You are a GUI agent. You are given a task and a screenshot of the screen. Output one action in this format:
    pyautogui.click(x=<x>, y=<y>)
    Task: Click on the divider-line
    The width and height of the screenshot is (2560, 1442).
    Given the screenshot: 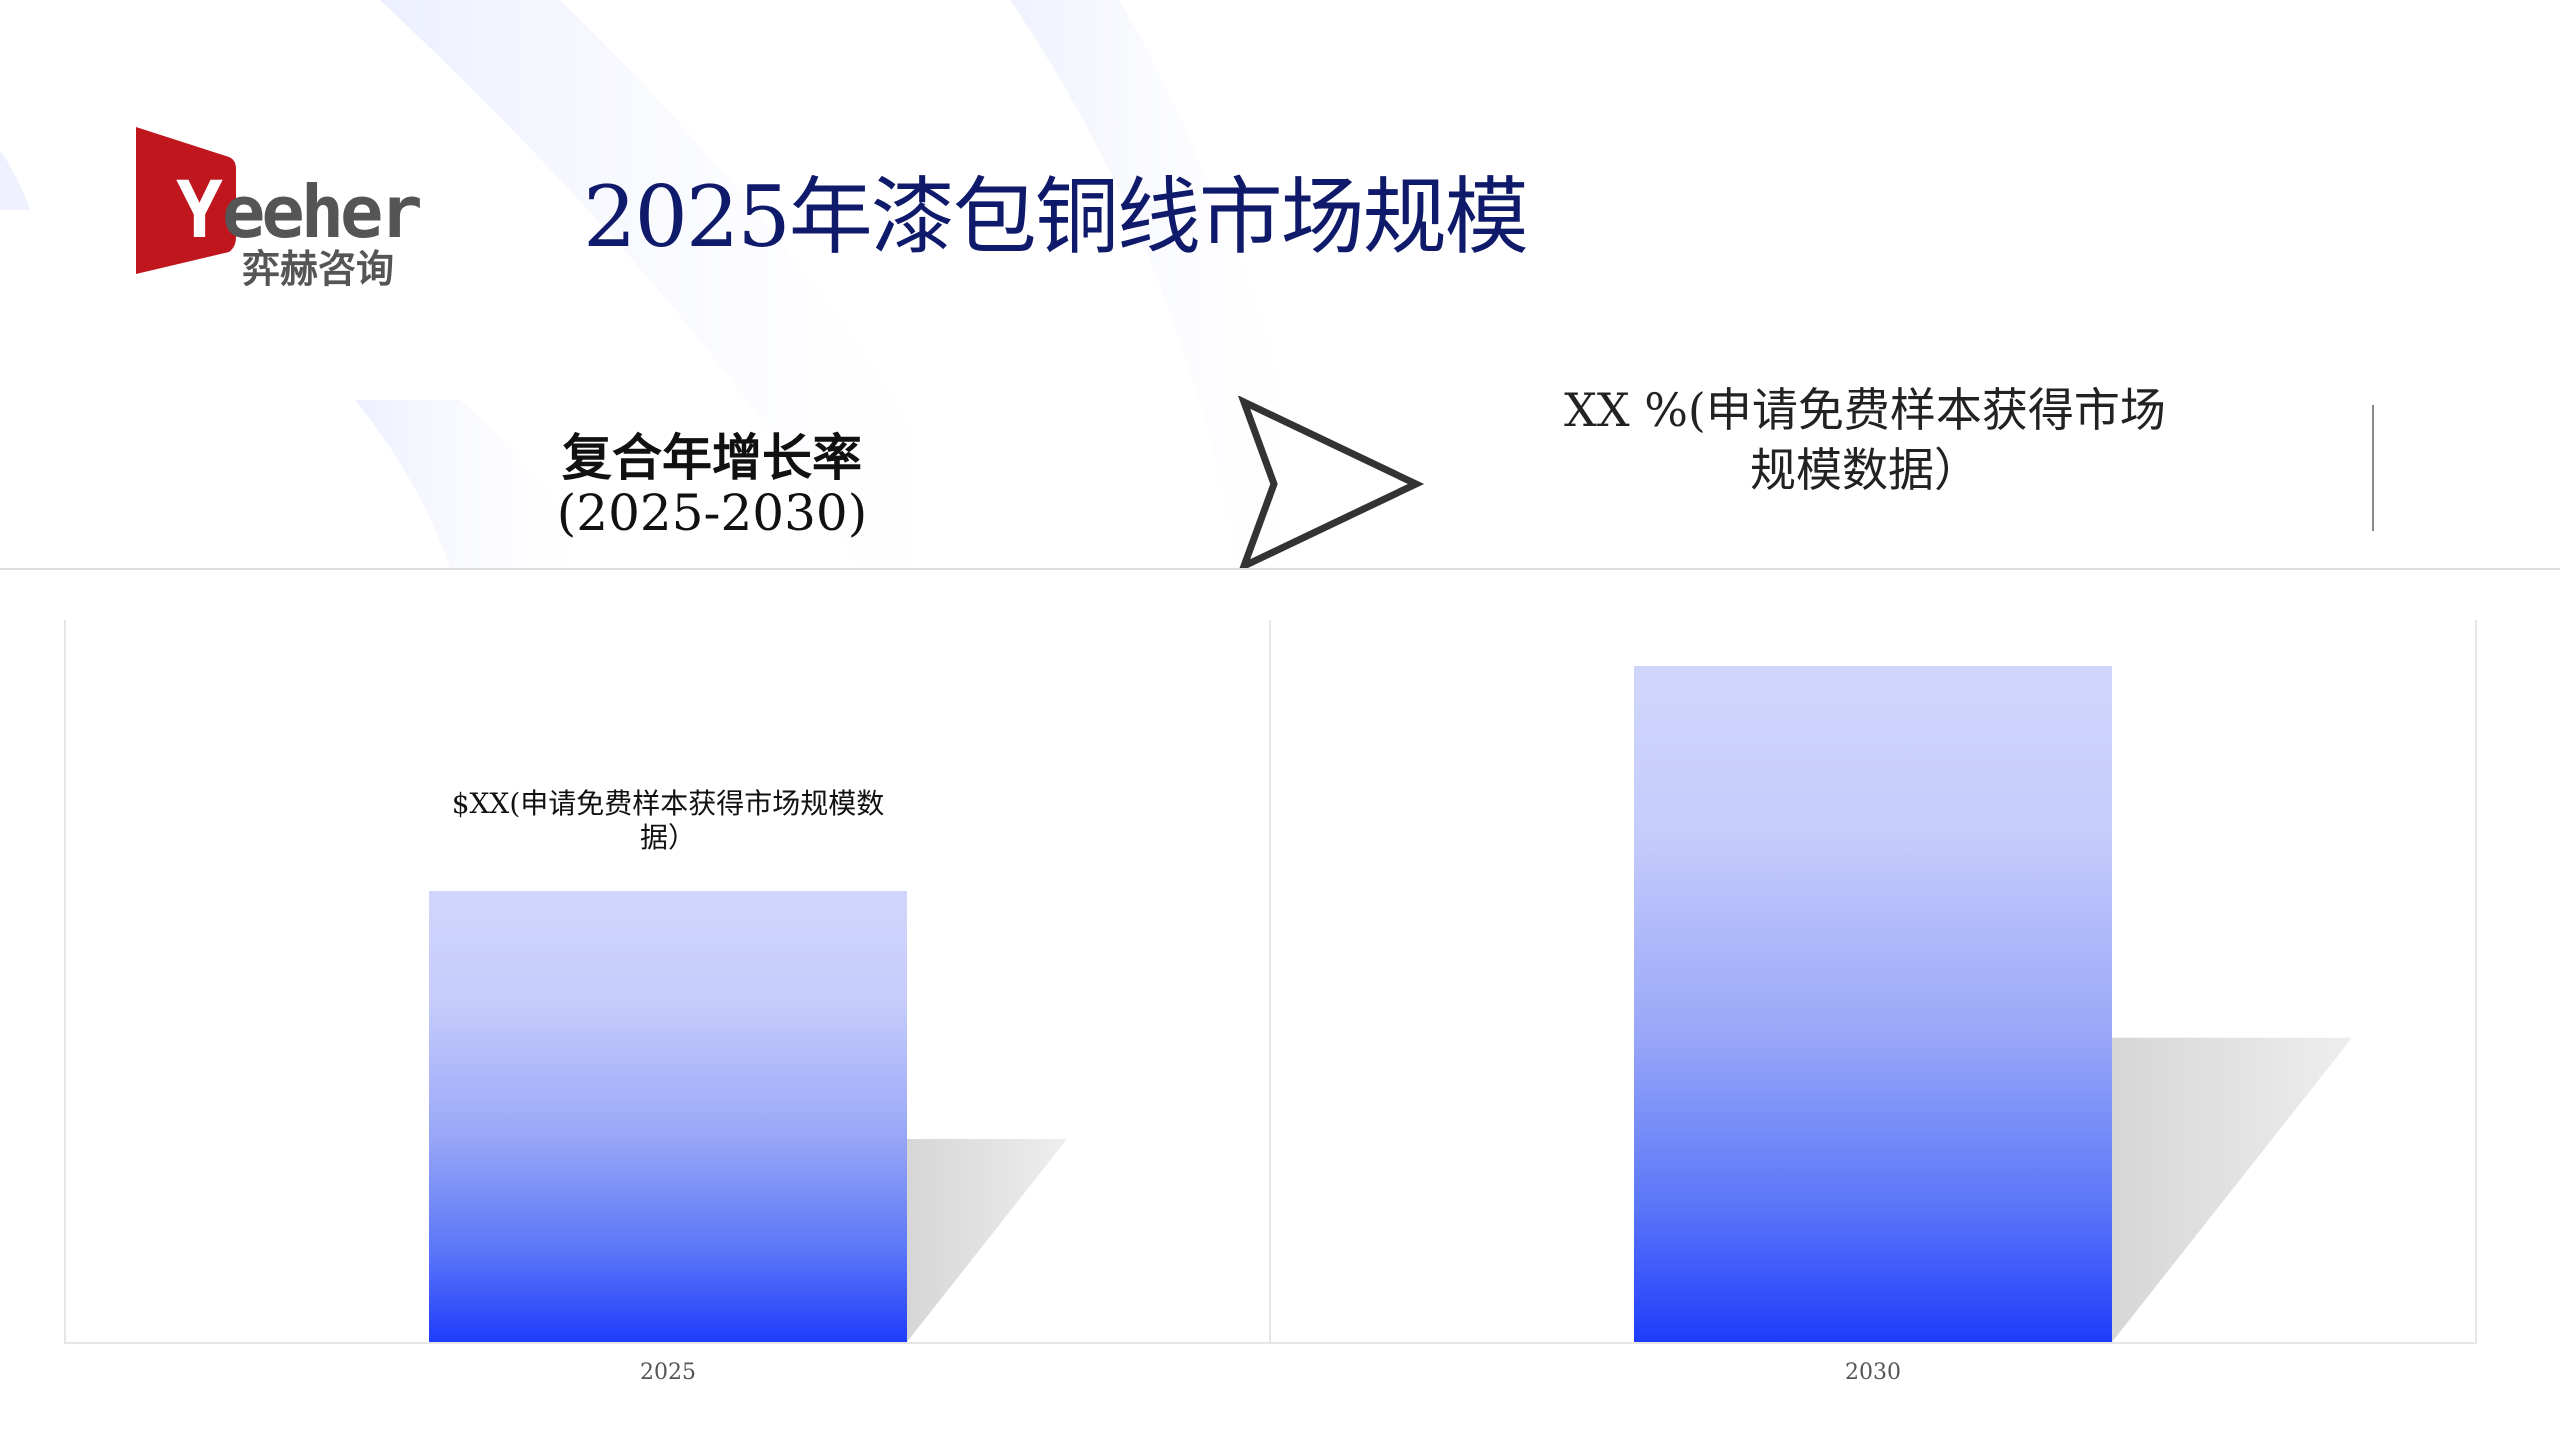 What is the action you would take?
    pyautogui.click(x=2373, y=468)
    